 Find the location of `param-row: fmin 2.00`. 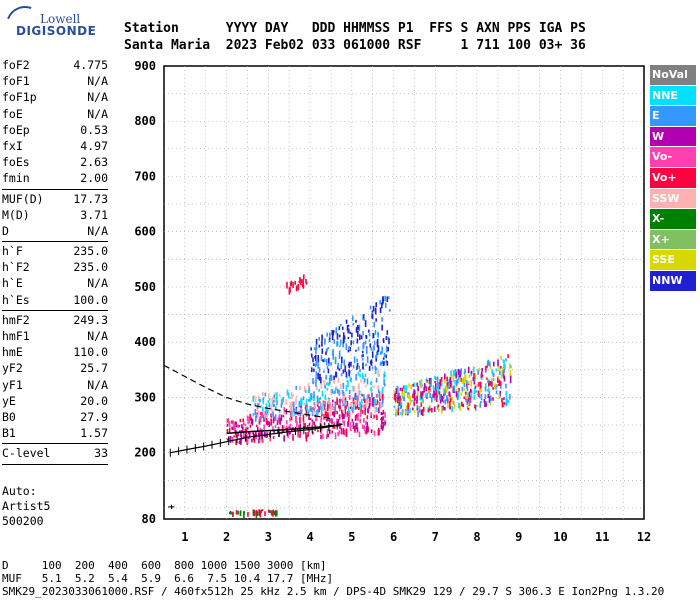

param-row: fmin 2.00 is located at coordinates (55, 179).